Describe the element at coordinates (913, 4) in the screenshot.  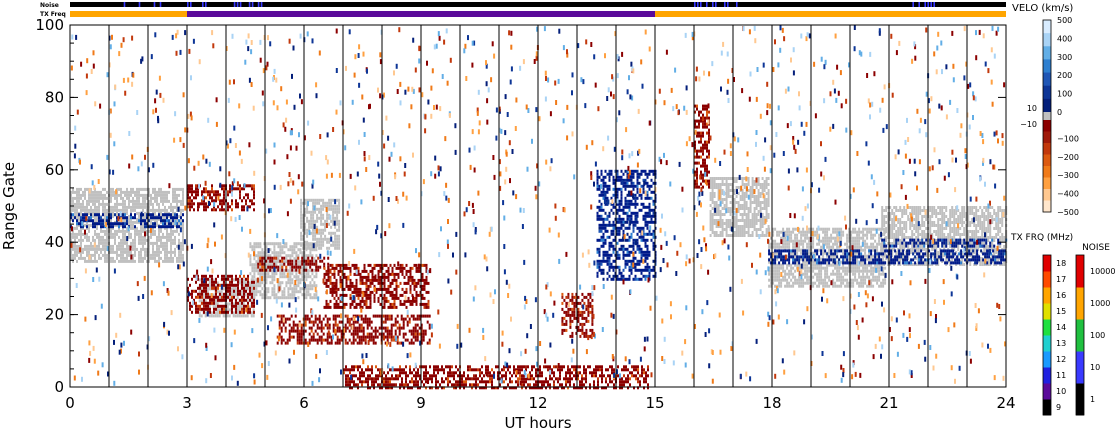
I see `noise-bar-elevated-segment` at that location.